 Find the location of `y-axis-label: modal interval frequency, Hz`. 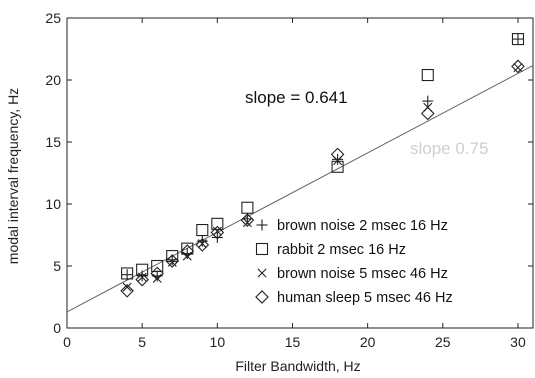

y-axis-label: modal interval frequency, Hz is located at coordinates (13, 176).